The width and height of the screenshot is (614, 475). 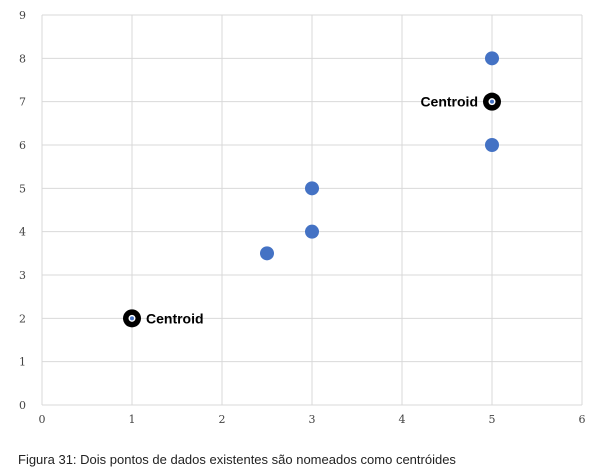 What do you see at coordinates (22, 102) in the screenshot?
I see `y-tick-label: 7` at bounding box center [22, 102].